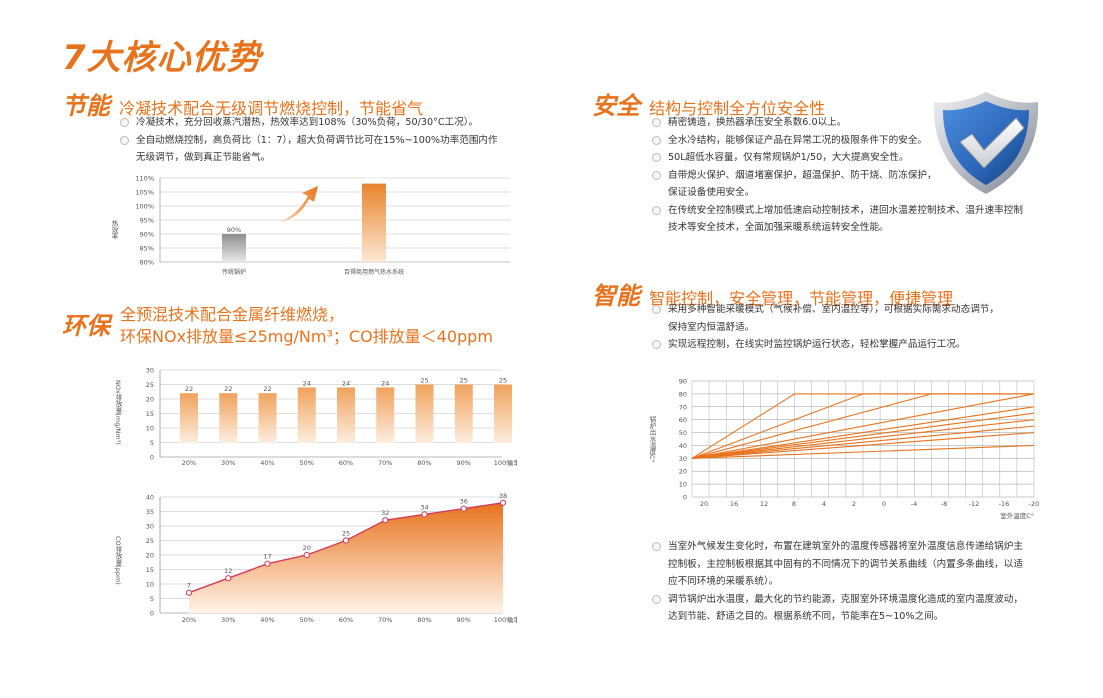 The height and width of the screenshot is (698, 1103). Describe the element at coordinates (464, 502) in the screenshot. I see `data-value-label: 36` at that location.